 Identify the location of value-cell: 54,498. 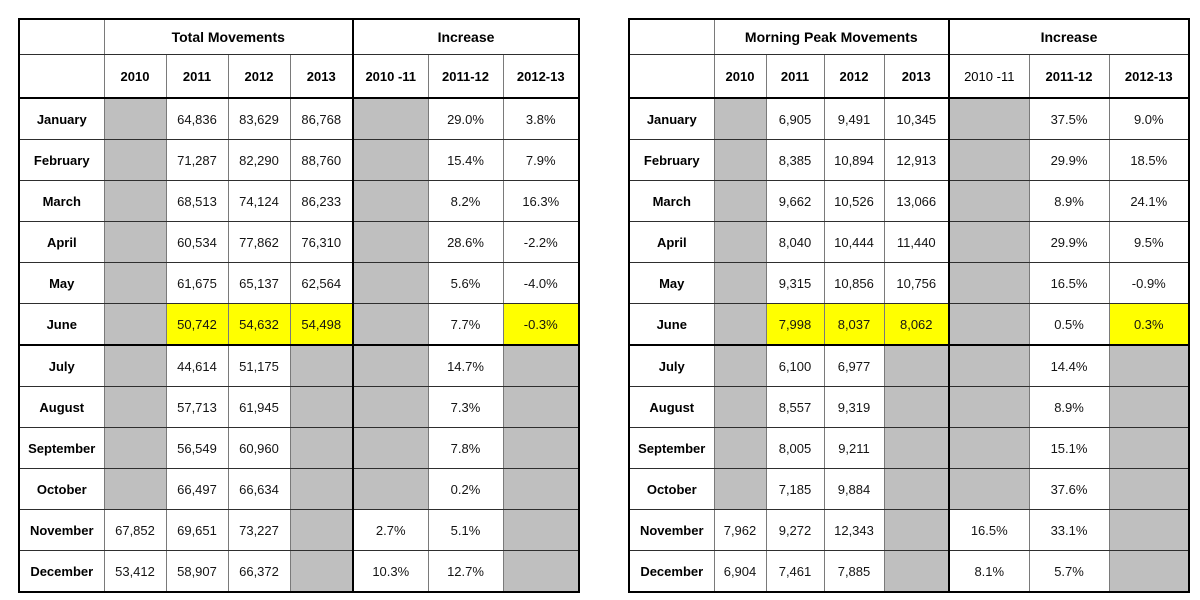
(321, 324).